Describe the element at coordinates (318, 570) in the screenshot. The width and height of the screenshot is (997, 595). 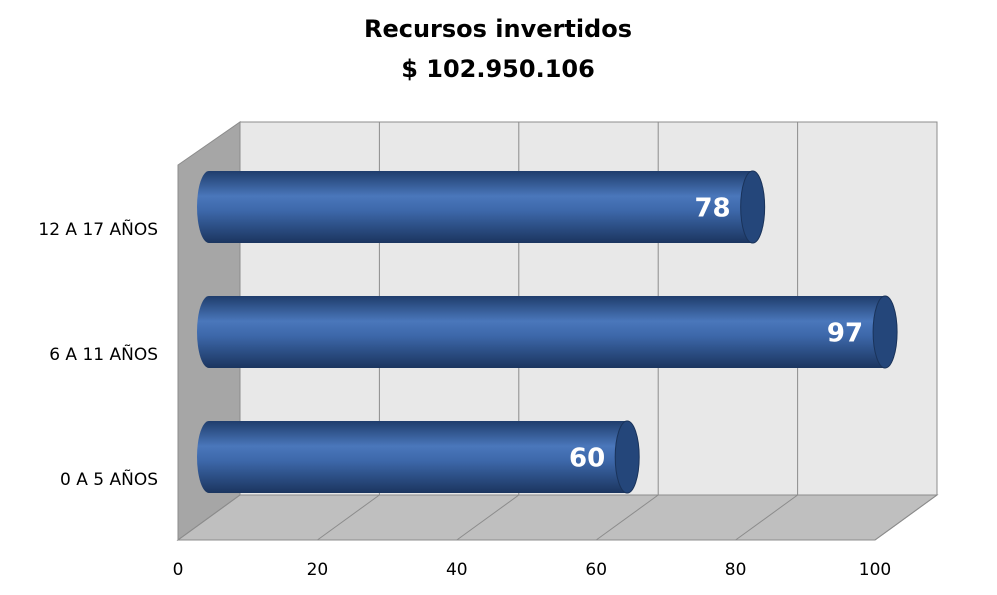
I see `x-tick-label: 20` at that location.